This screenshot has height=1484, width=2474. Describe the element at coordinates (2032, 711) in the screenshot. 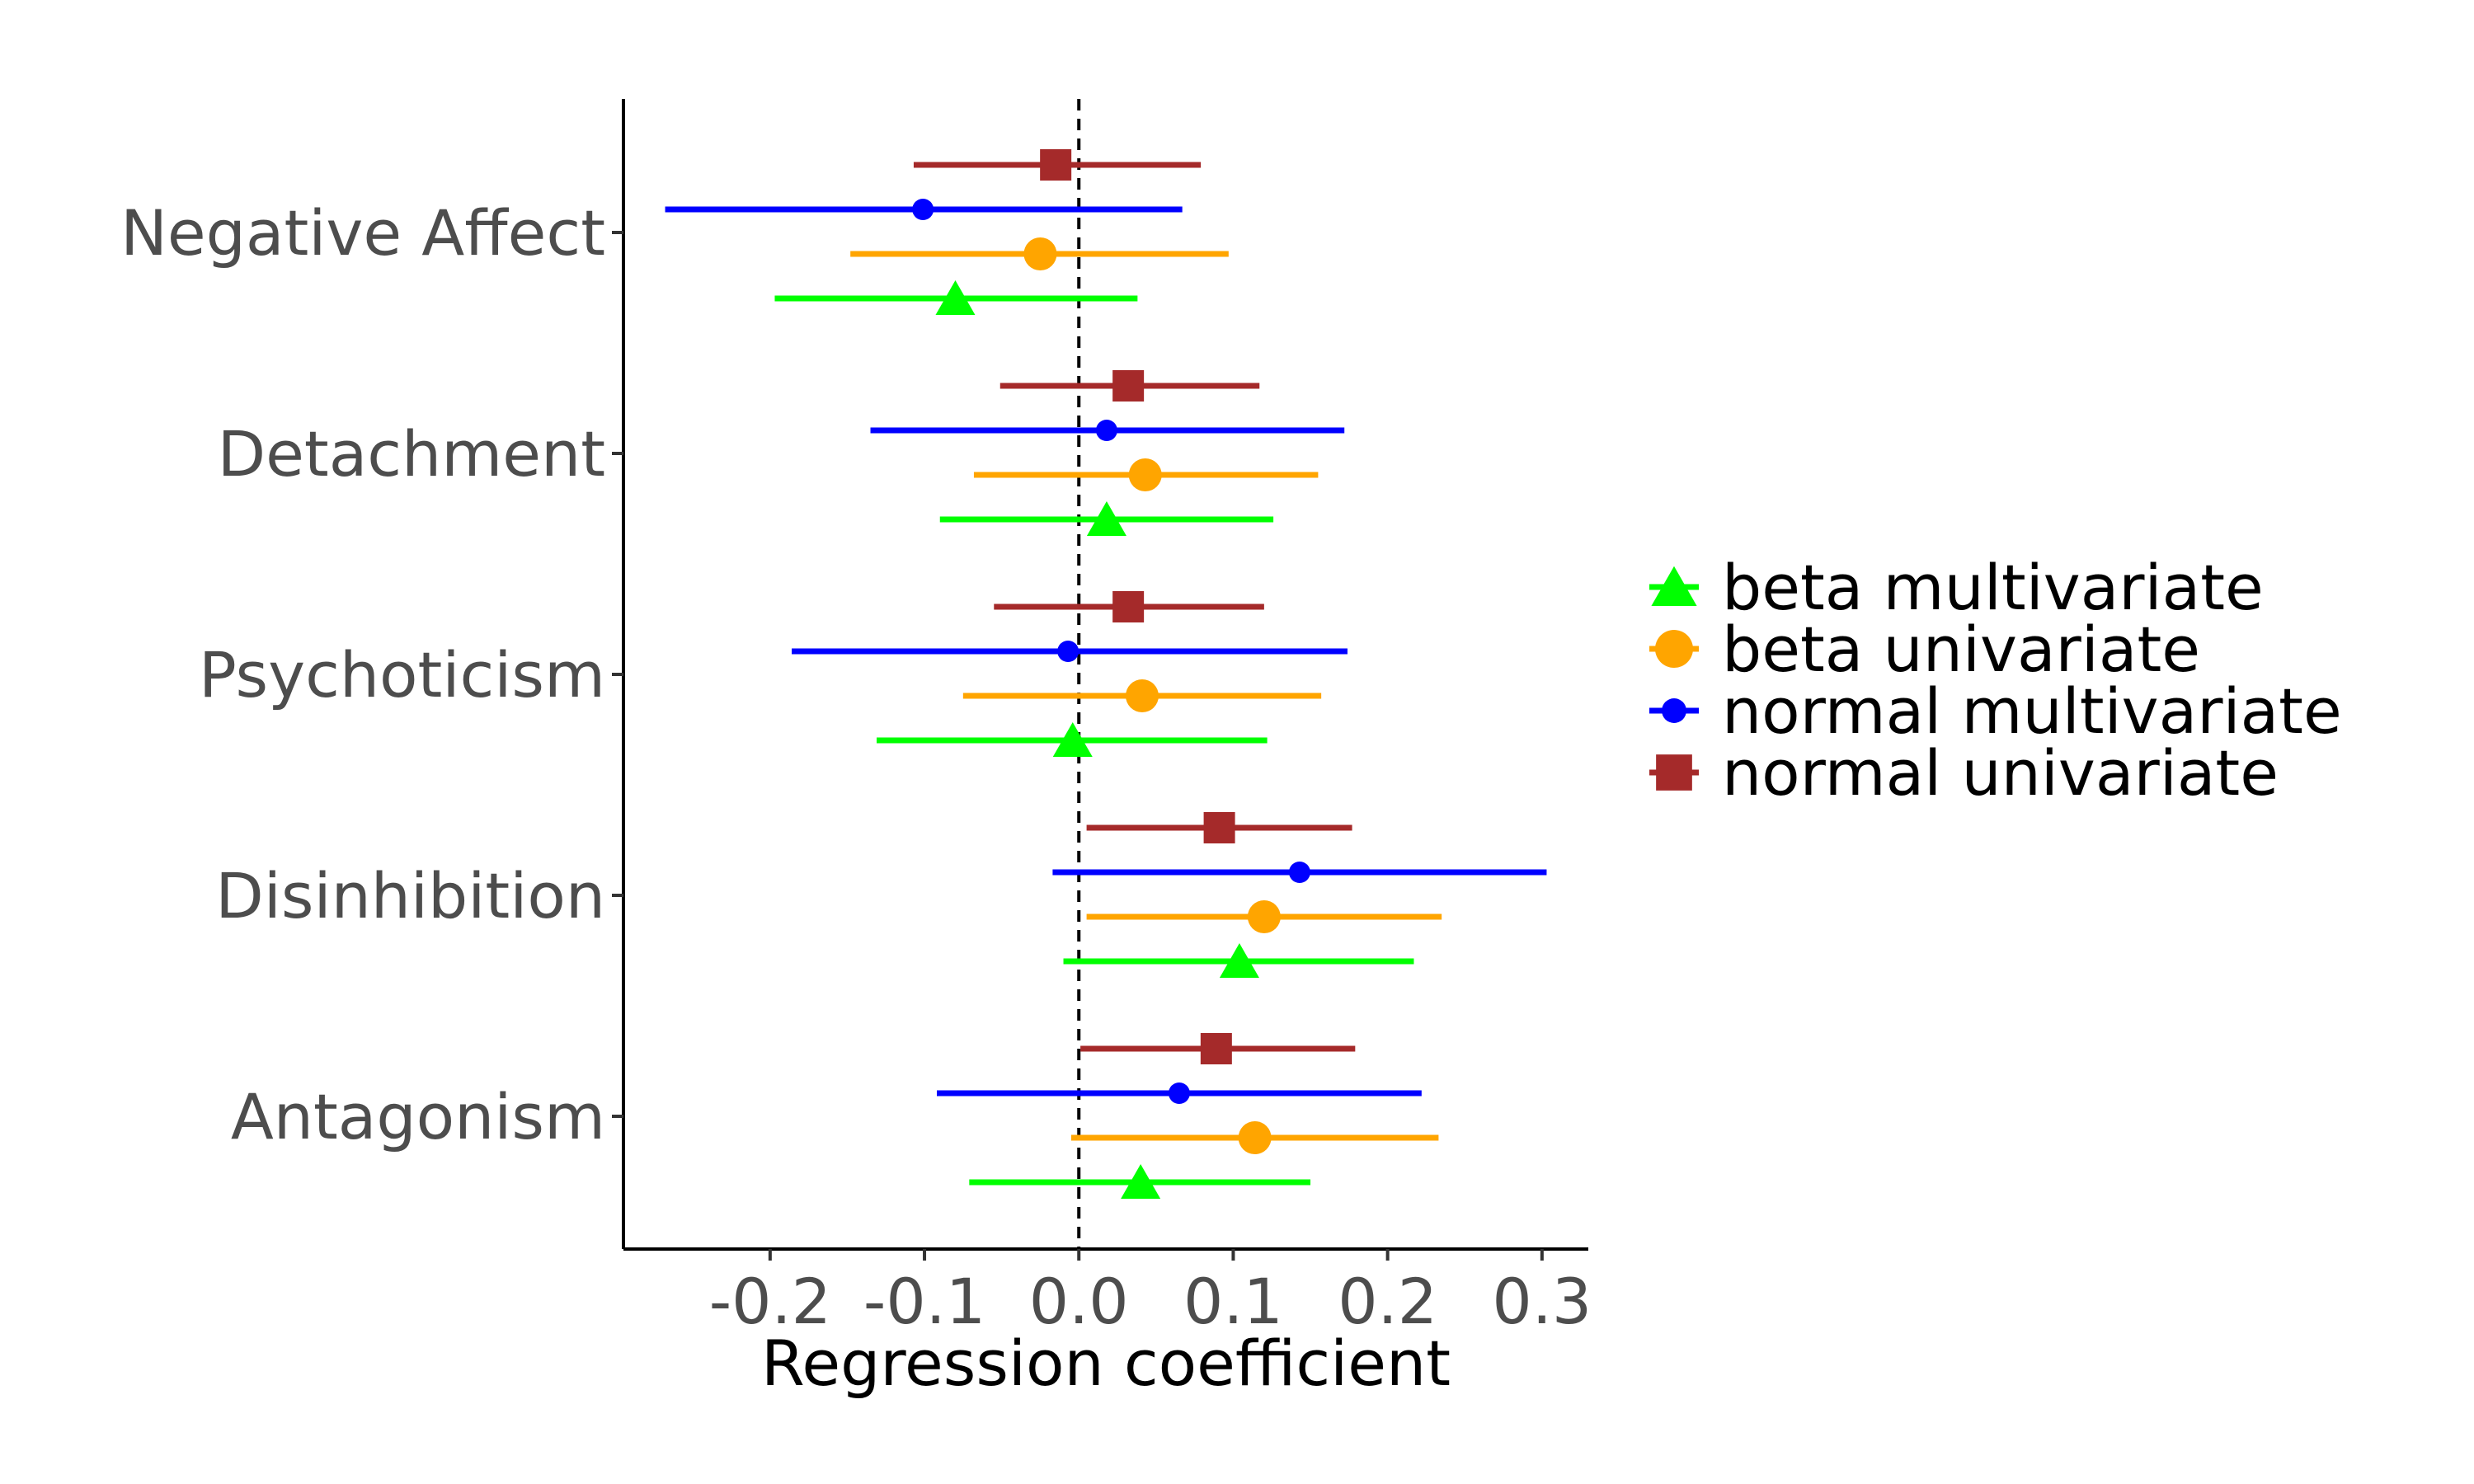

I see `legend-label: normal multivariate` at that location.